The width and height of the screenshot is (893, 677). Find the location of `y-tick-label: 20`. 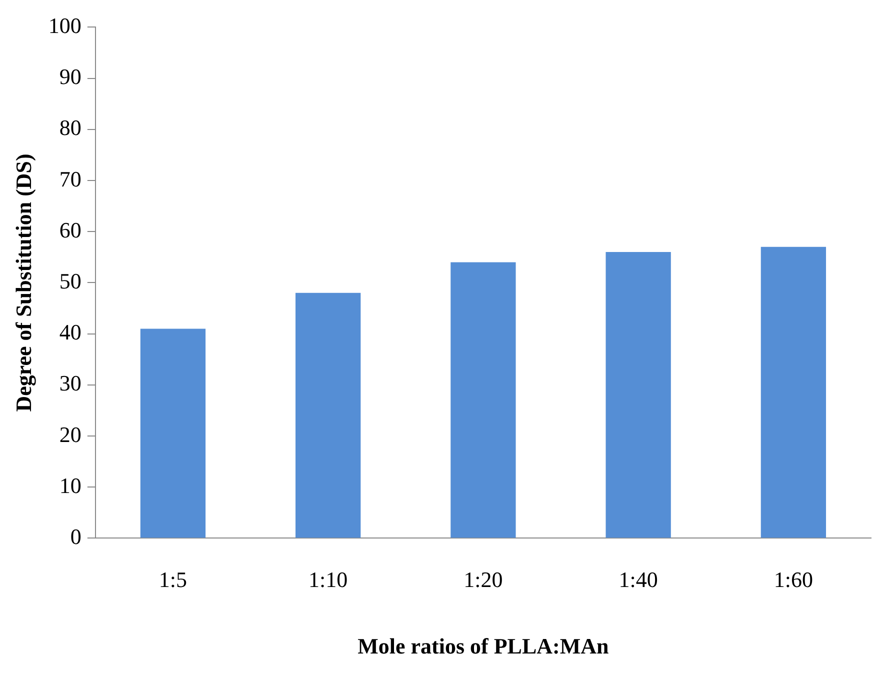

y-tick-label: 20 is located at coordinates (70, 434).